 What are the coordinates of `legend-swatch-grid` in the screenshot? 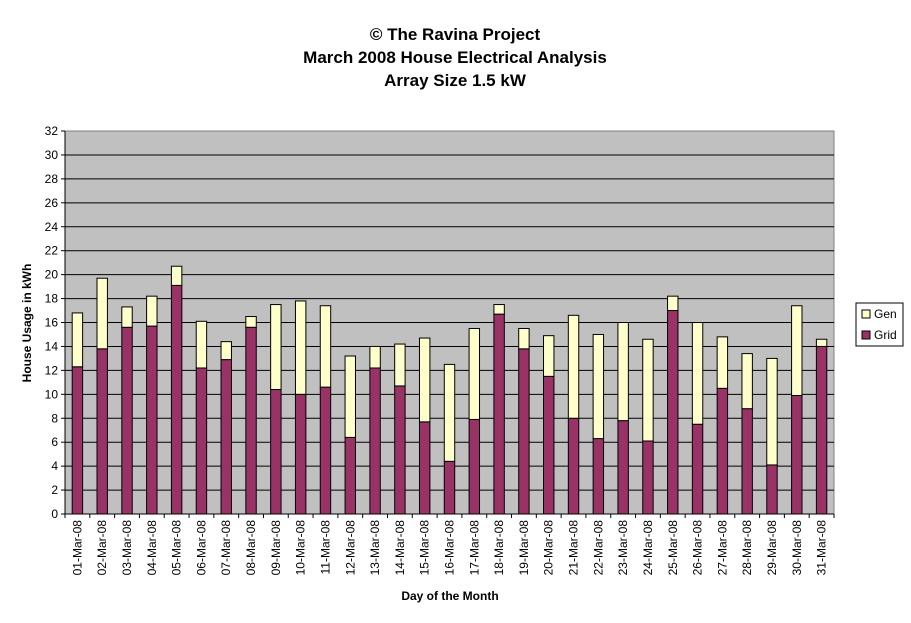 It's located at (866, 335).